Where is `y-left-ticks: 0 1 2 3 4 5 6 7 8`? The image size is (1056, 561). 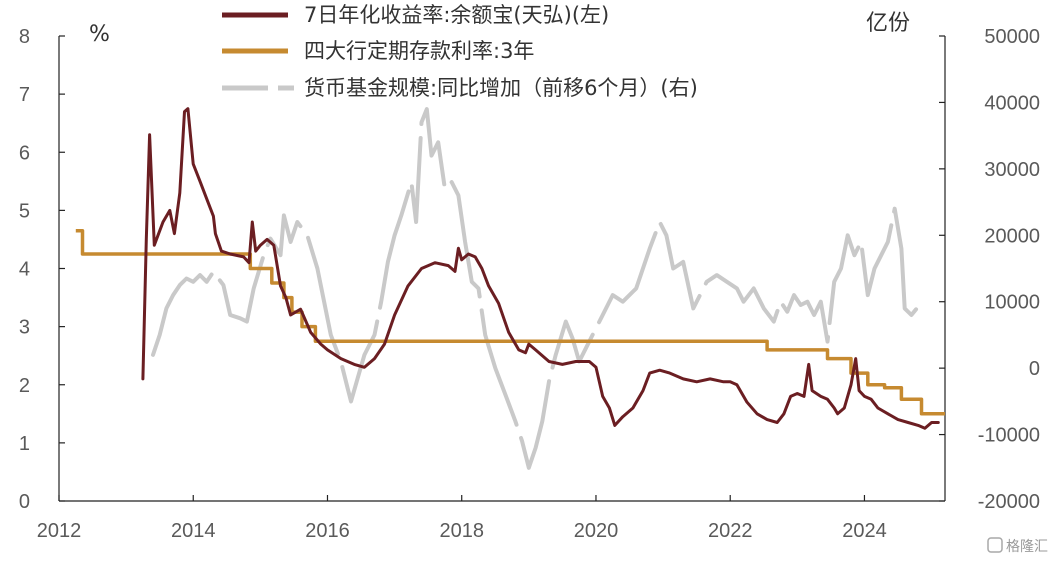 y-left-ticks: 0 1 2 3 4 5 6 7 8 is located at coordinates (42, 269).